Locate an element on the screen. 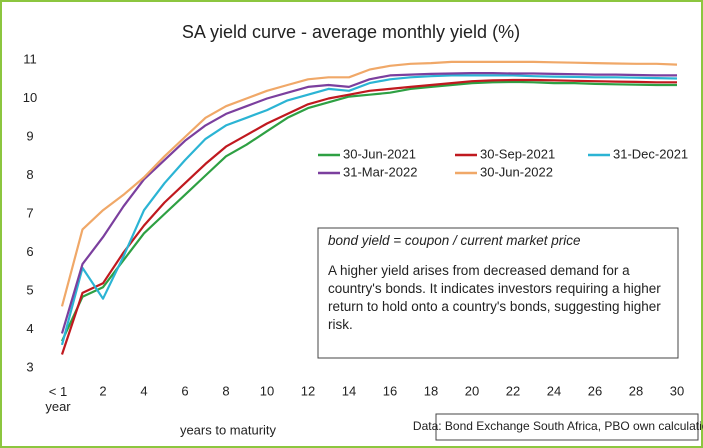  x-tick-label: 16 is located at coordinates (390, 390).